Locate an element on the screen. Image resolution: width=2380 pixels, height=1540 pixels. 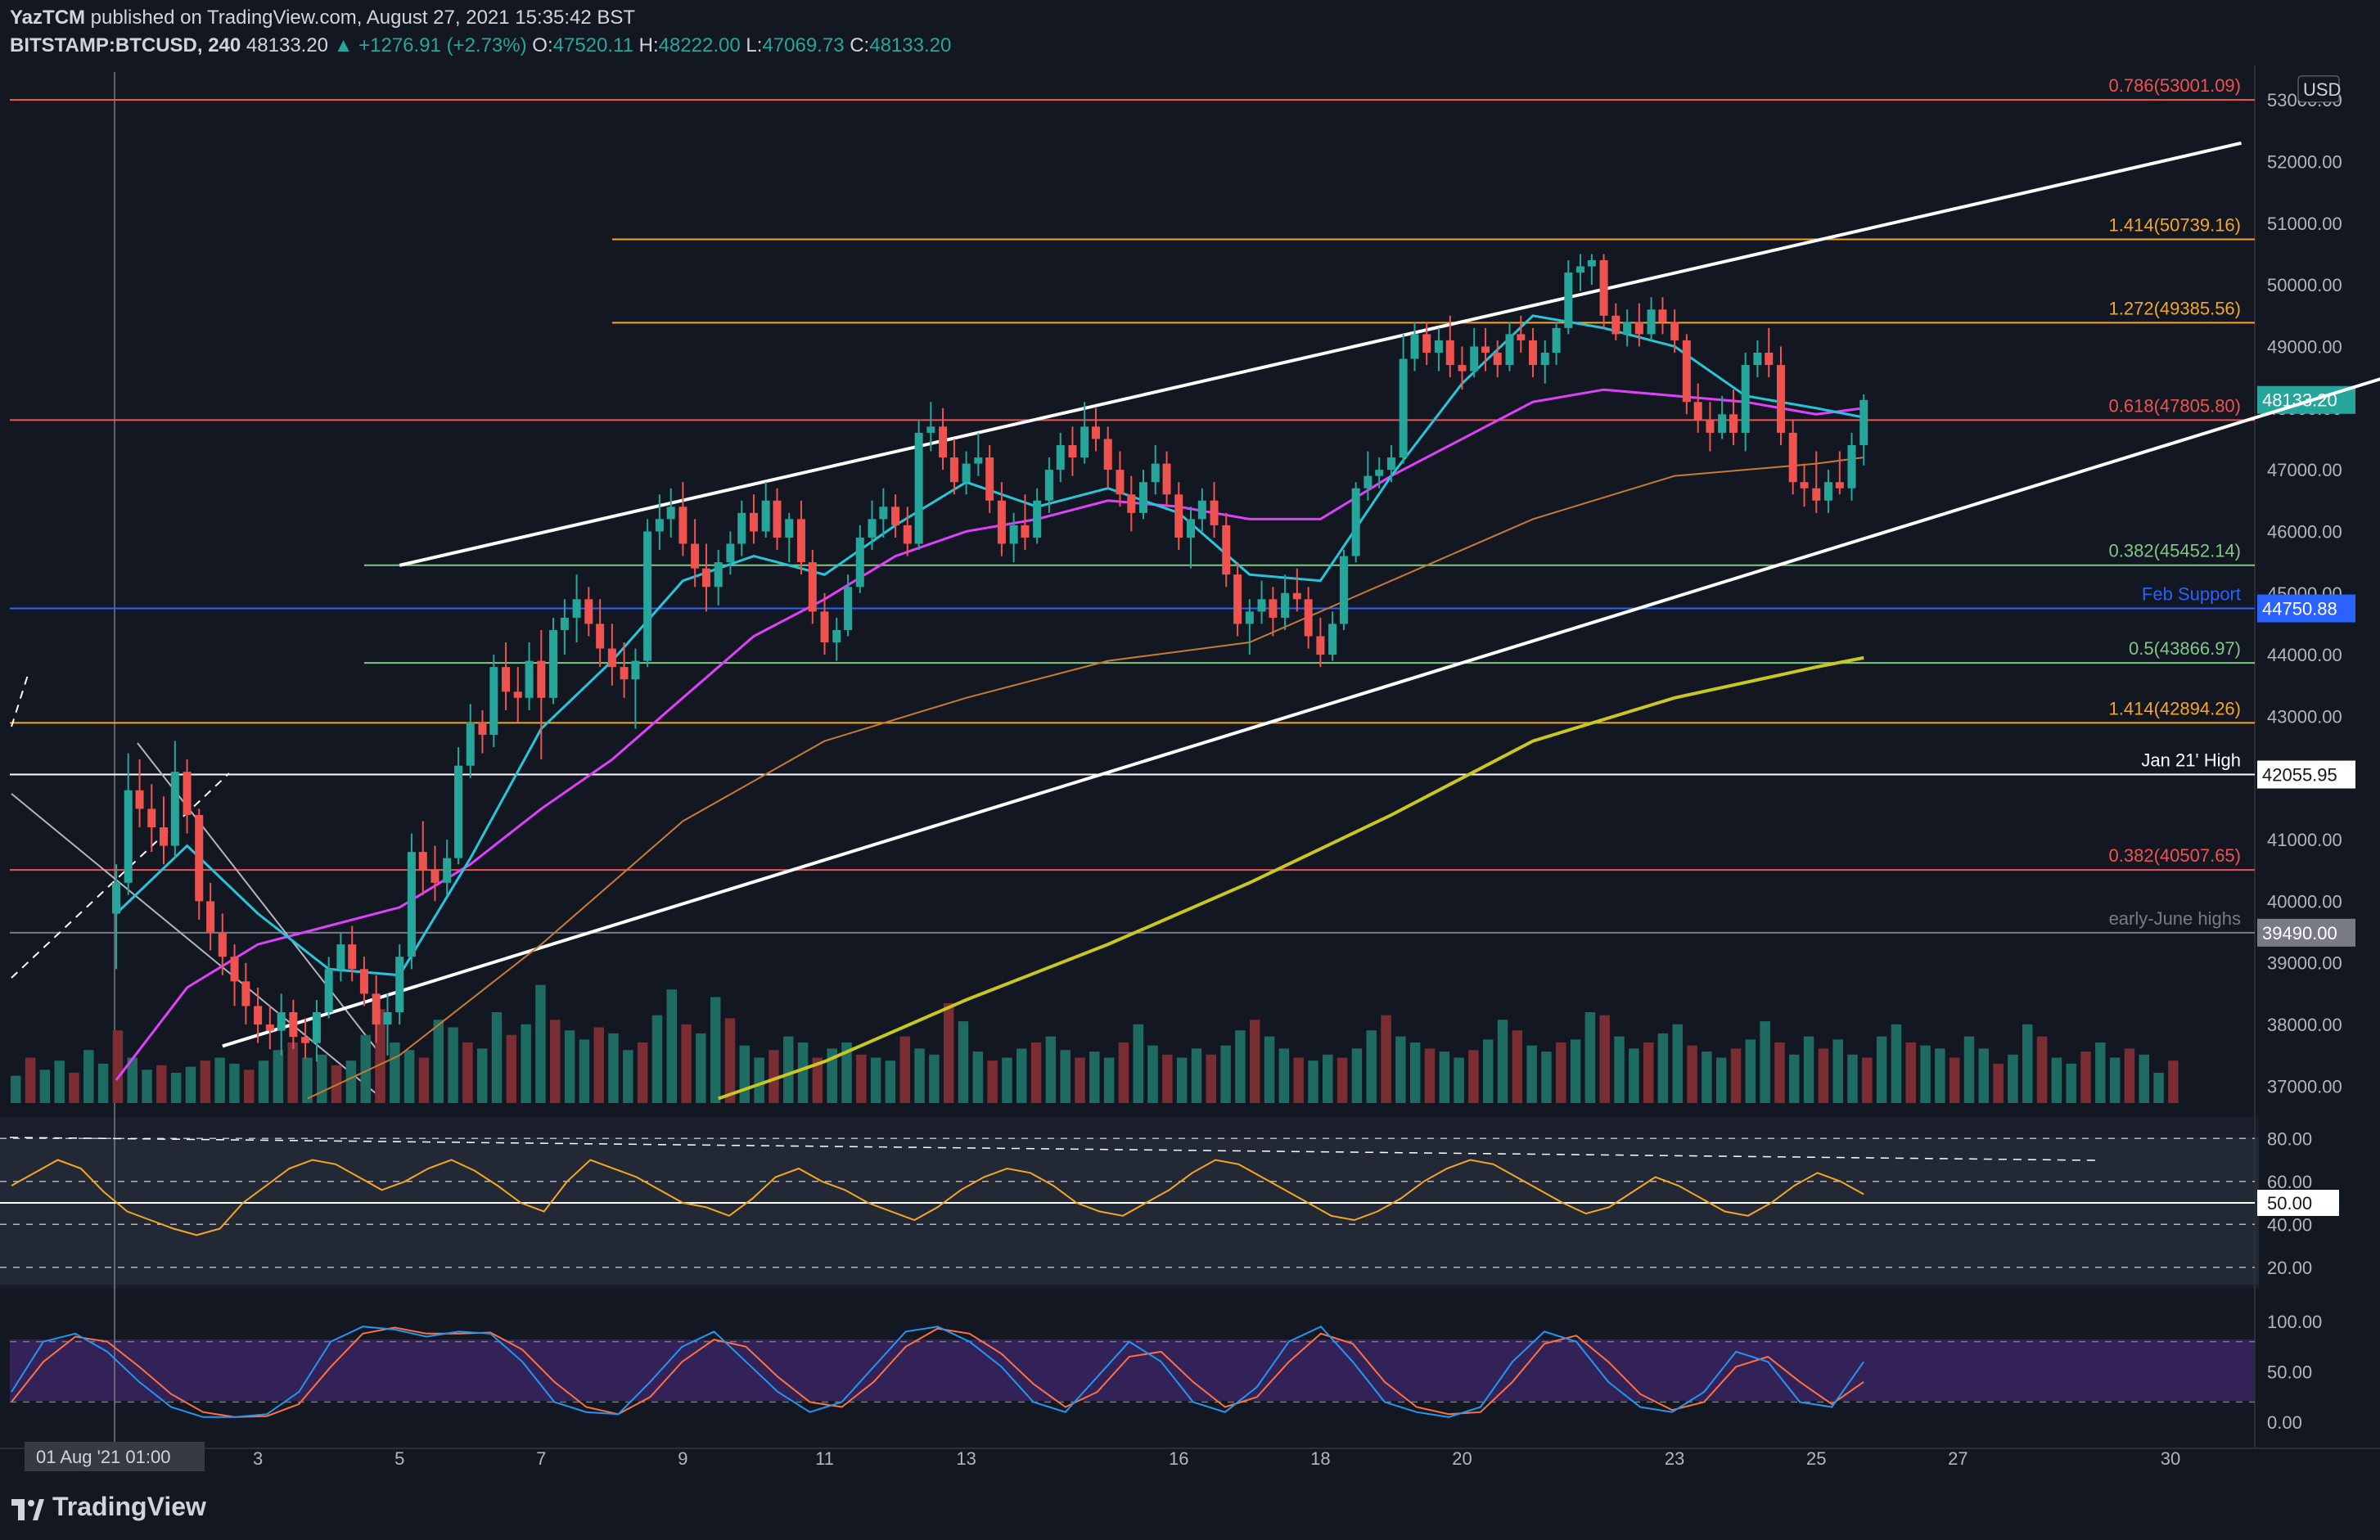
x-tick-label: 7 is located at coordinates (541, 1458).